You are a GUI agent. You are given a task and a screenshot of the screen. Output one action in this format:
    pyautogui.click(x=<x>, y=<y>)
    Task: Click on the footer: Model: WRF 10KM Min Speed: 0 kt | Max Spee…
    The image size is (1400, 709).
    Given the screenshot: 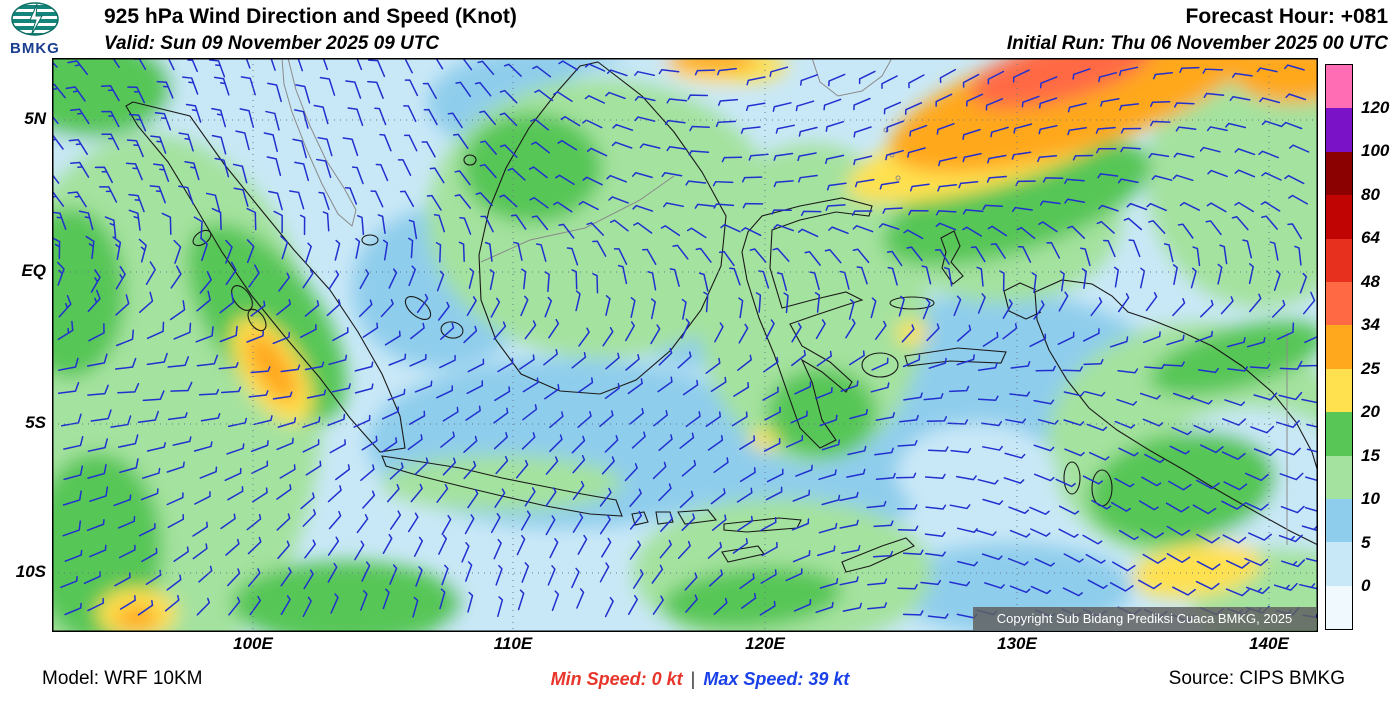 What is the action you would take?
    pyautogui.click(x=700, y=683)
    